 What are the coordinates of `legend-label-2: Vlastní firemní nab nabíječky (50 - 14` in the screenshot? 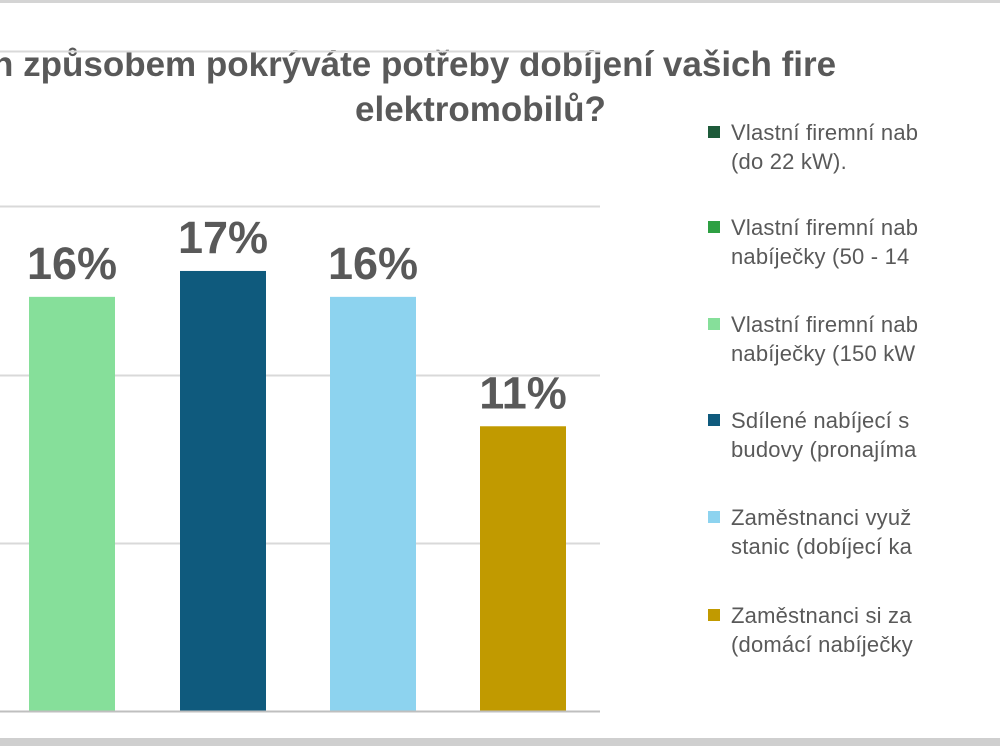 It's located at (825, 242).